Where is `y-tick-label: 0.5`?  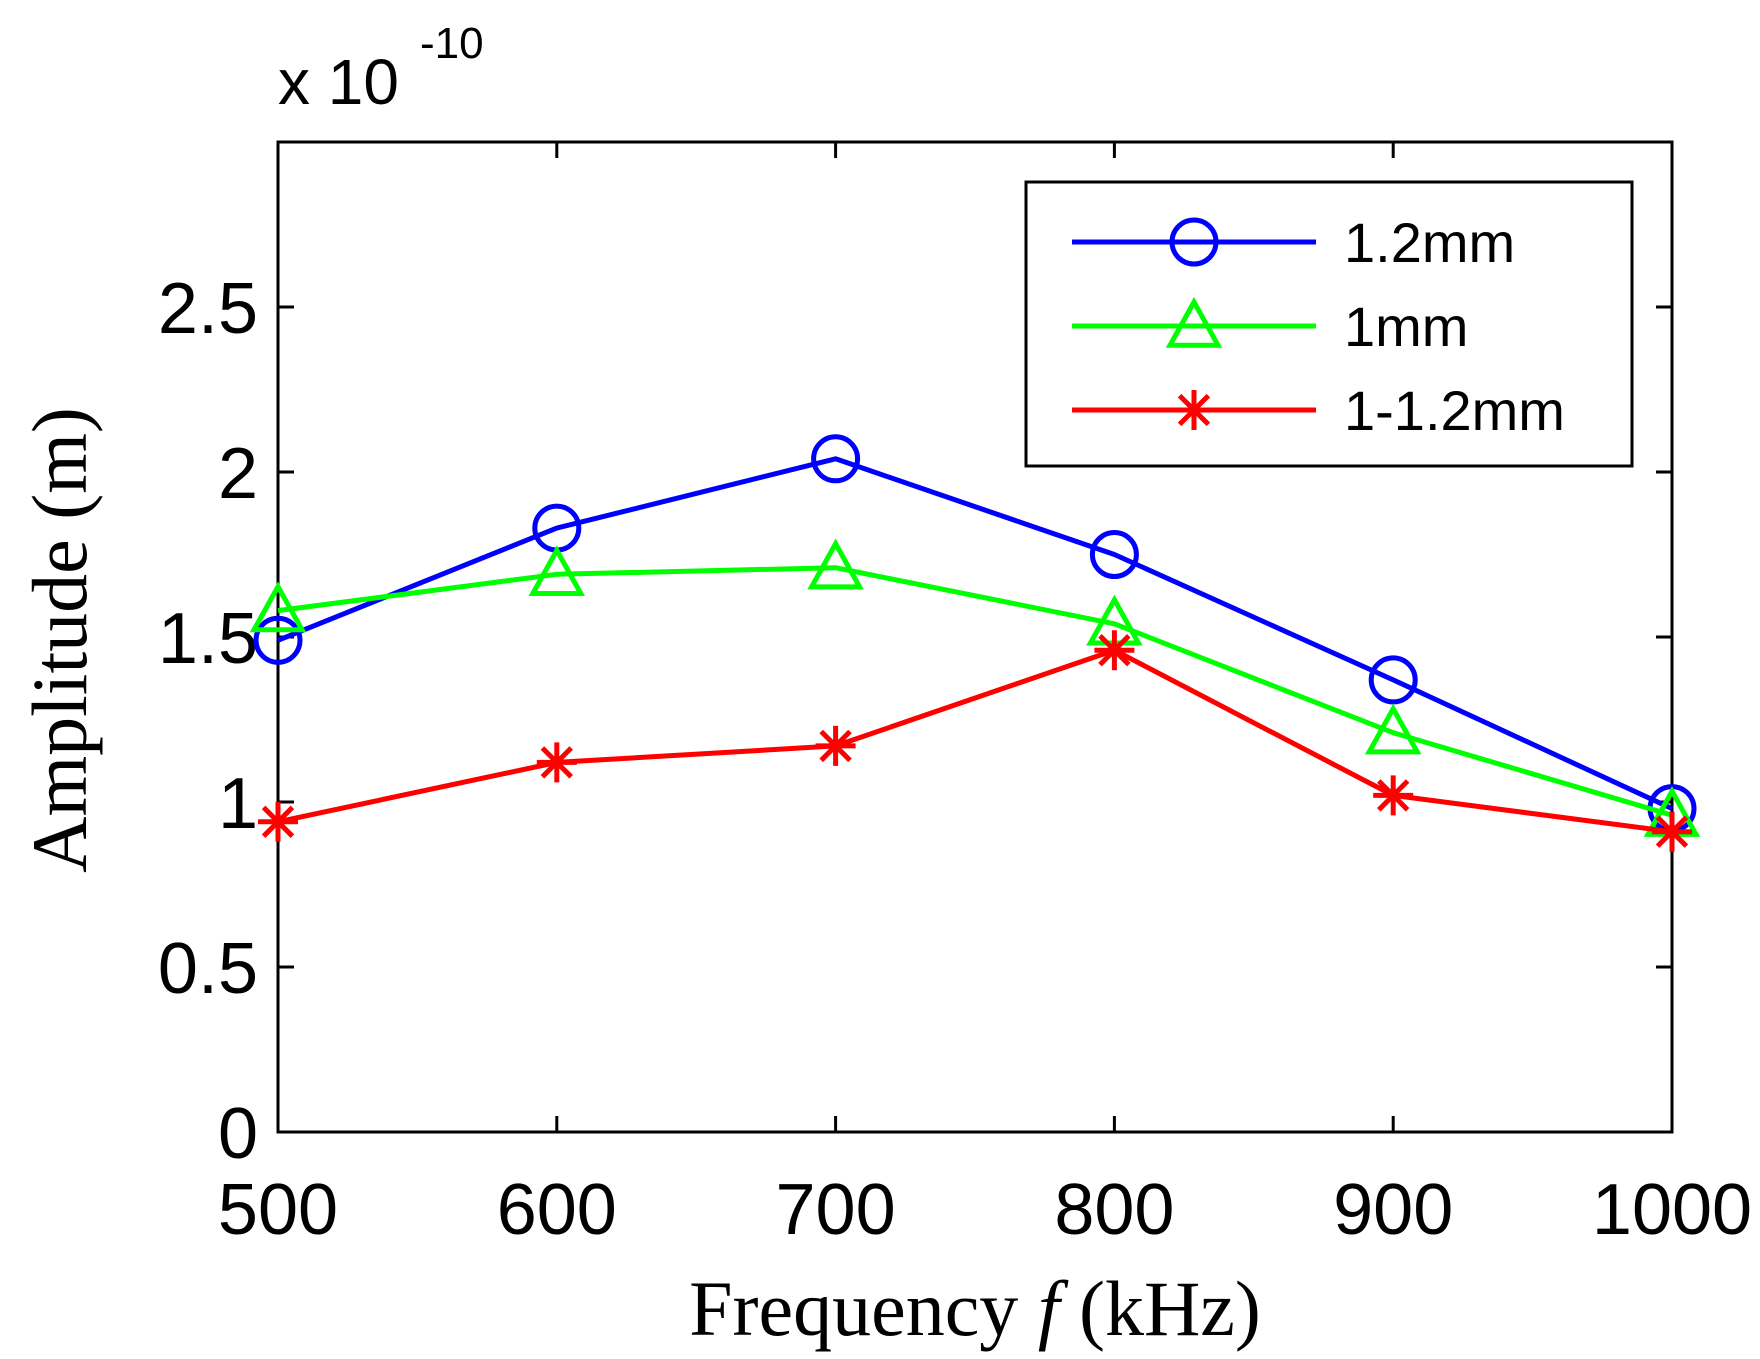 y-tick-label: 0.5 is located at coordinates (208, 969).